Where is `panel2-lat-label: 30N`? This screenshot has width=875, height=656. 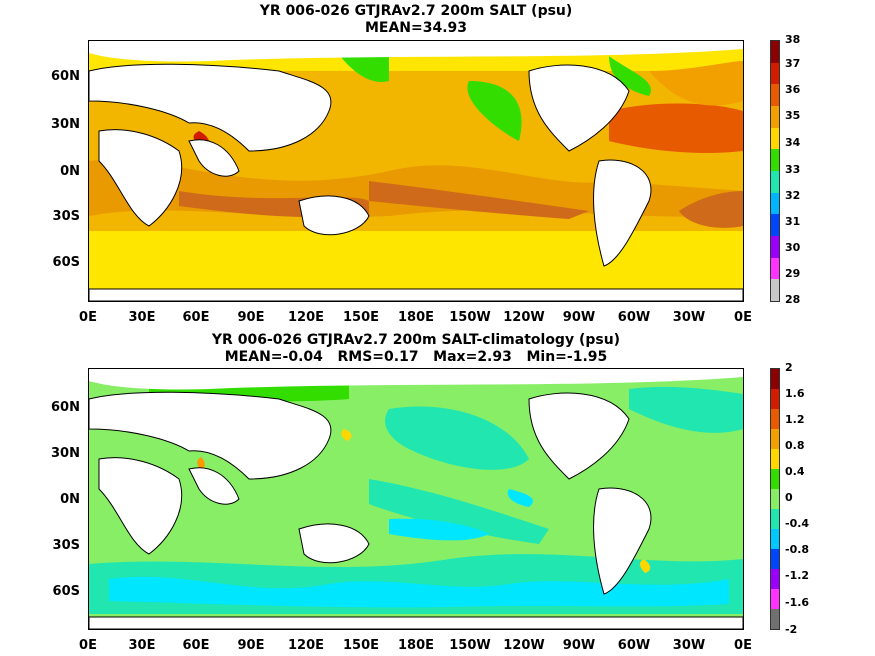 panel2-lat-label: 30N is located at coordinates (65, 453).